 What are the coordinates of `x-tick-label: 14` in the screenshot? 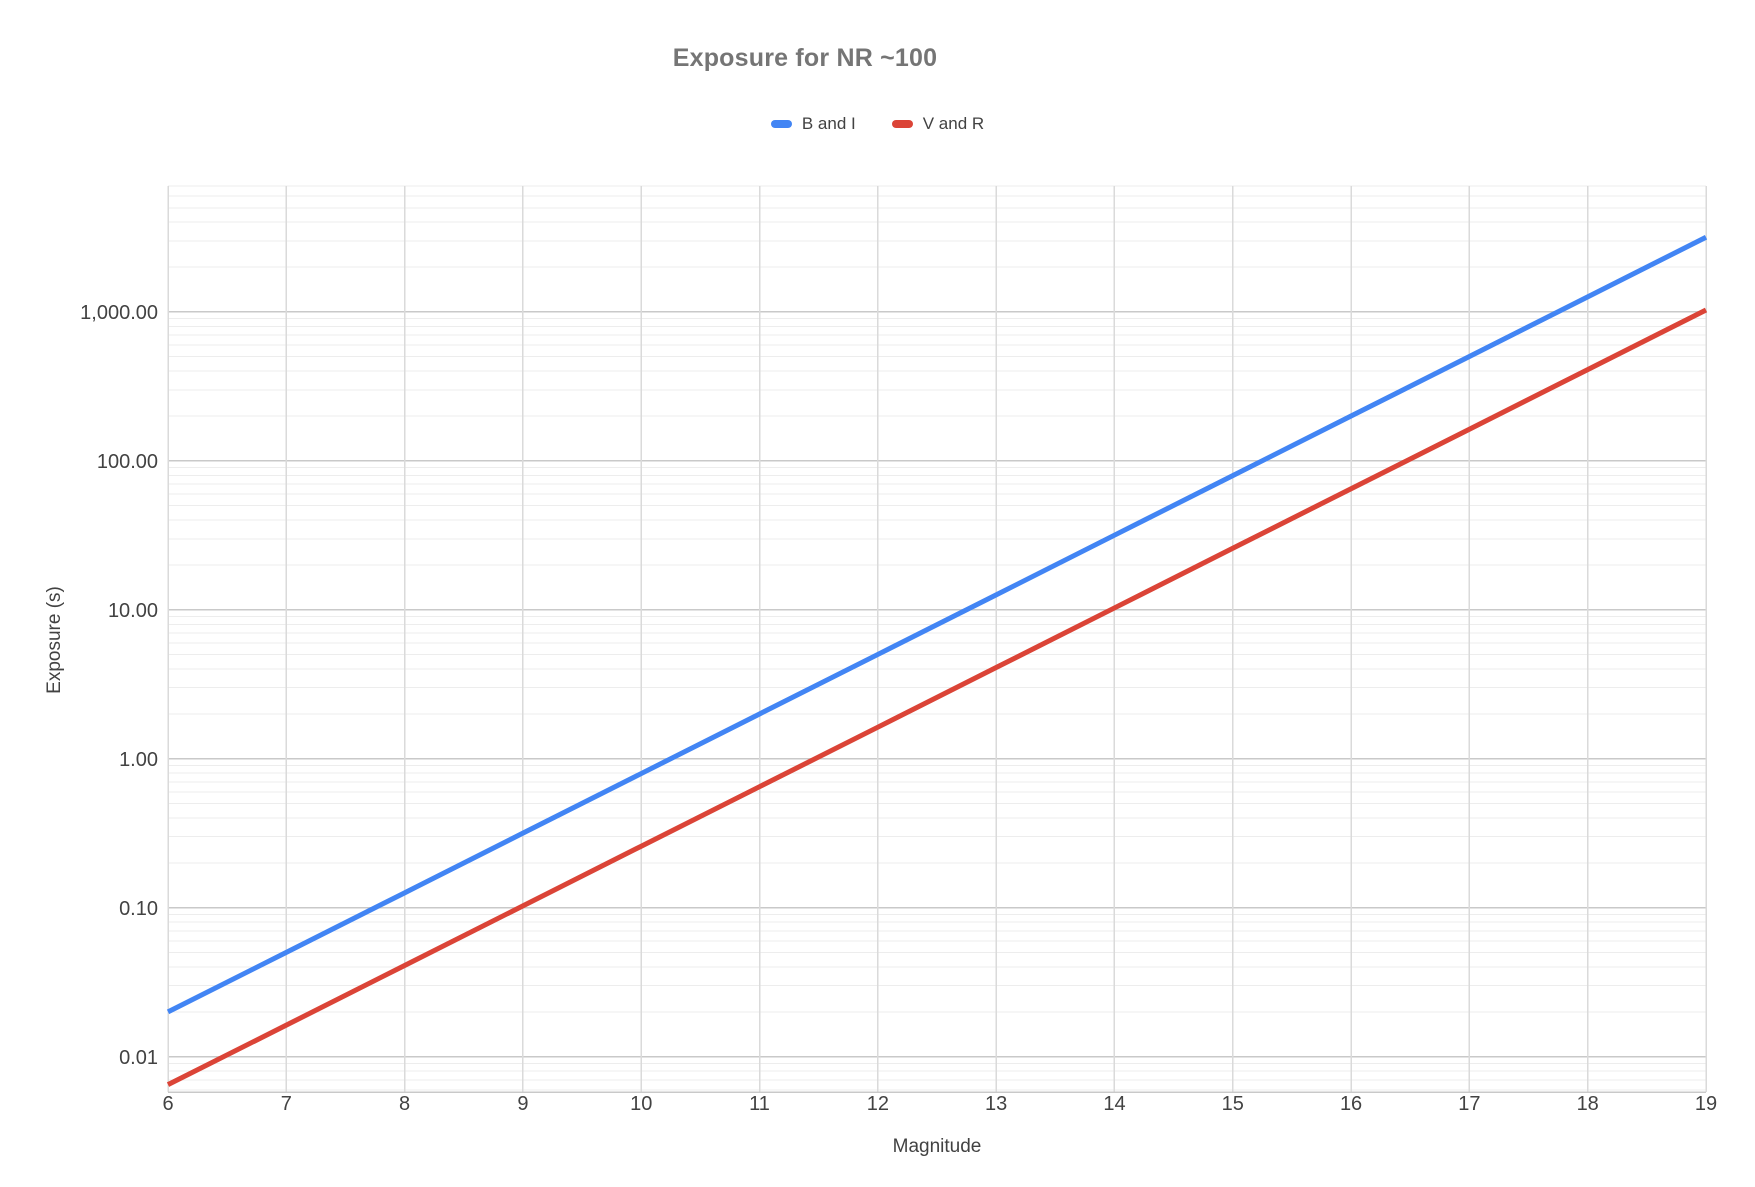 It's located at (1114, 1104).